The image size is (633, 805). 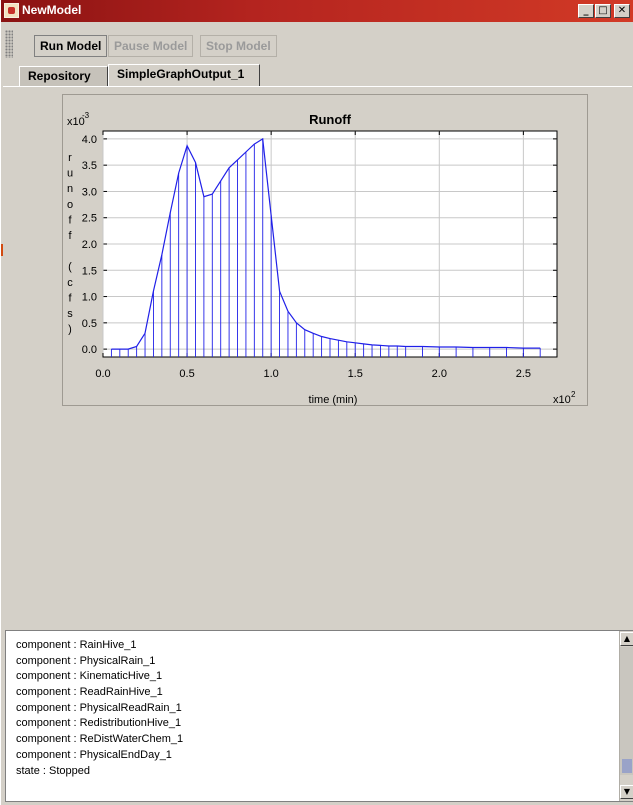 I want to click on app-logo-icon, so click(x=11, y=10).